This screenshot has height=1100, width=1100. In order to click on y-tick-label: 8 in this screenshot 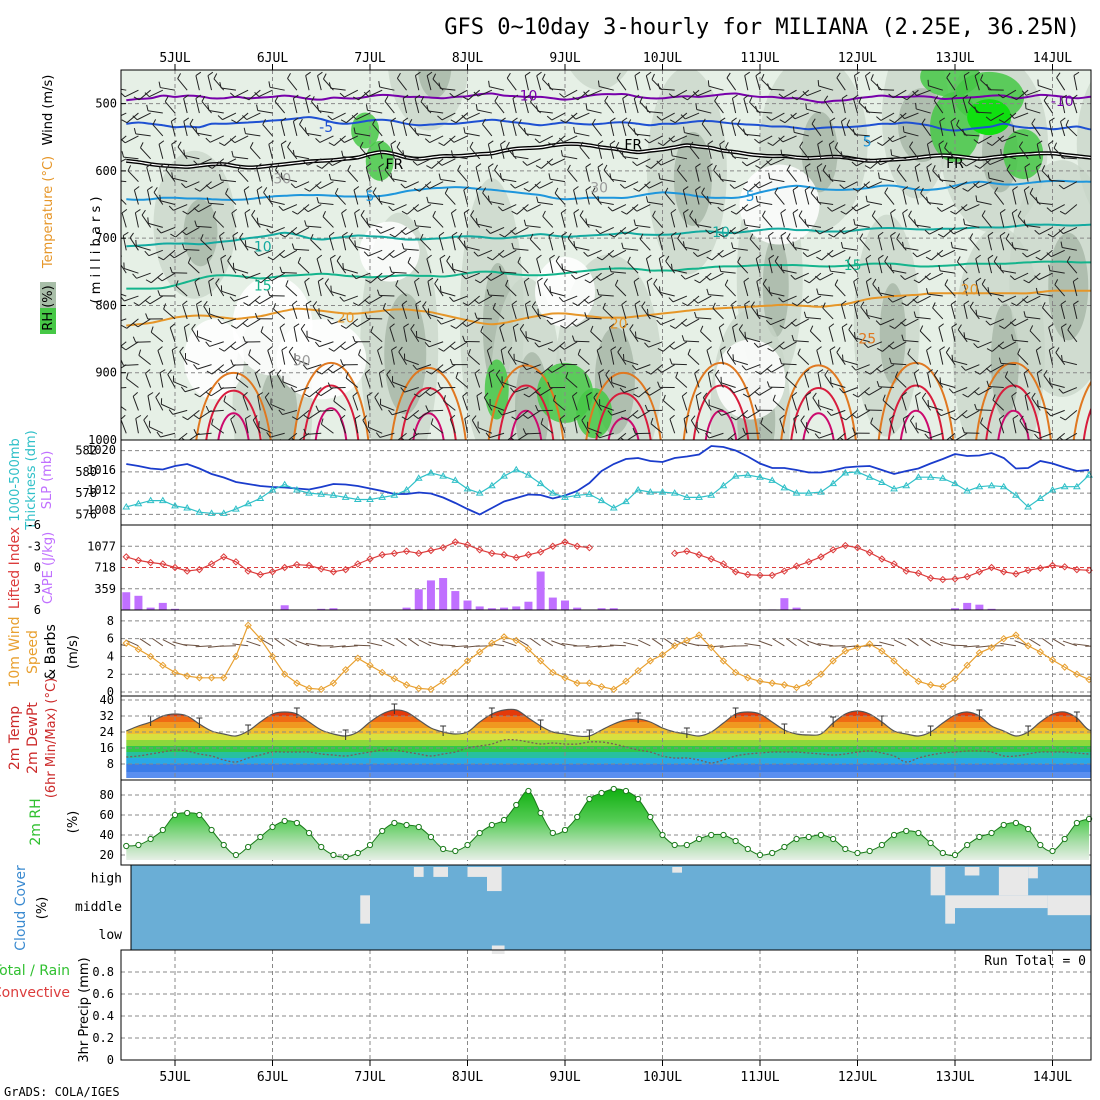, I will do `click(110, 621)`.